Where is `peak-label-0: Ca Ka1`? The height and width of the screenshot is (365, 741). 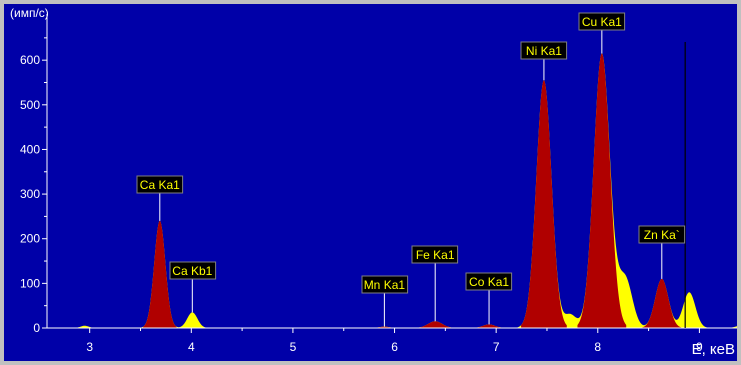 peak-label-0: Ca Ka1 is located at coordinates (160, 185).